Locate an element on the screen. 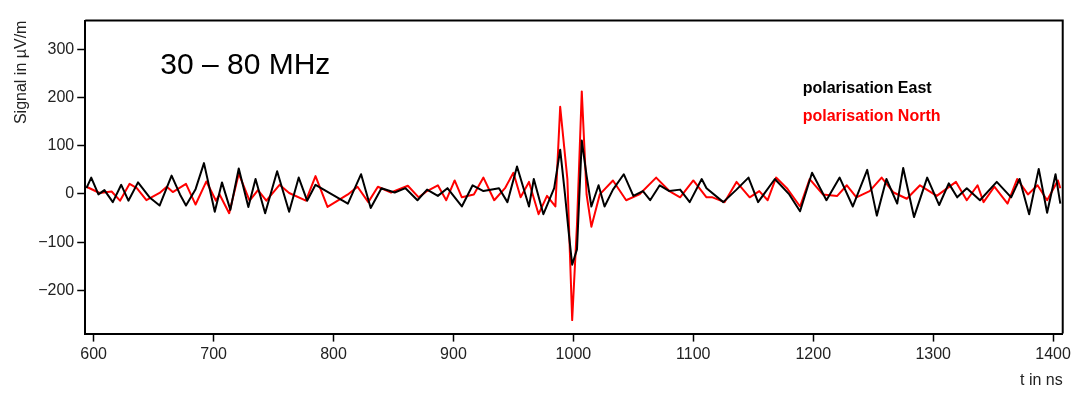 The width and height of the screenshot is (1082, 402). x-tick-label: 800 is located at coordinates (333, 353).